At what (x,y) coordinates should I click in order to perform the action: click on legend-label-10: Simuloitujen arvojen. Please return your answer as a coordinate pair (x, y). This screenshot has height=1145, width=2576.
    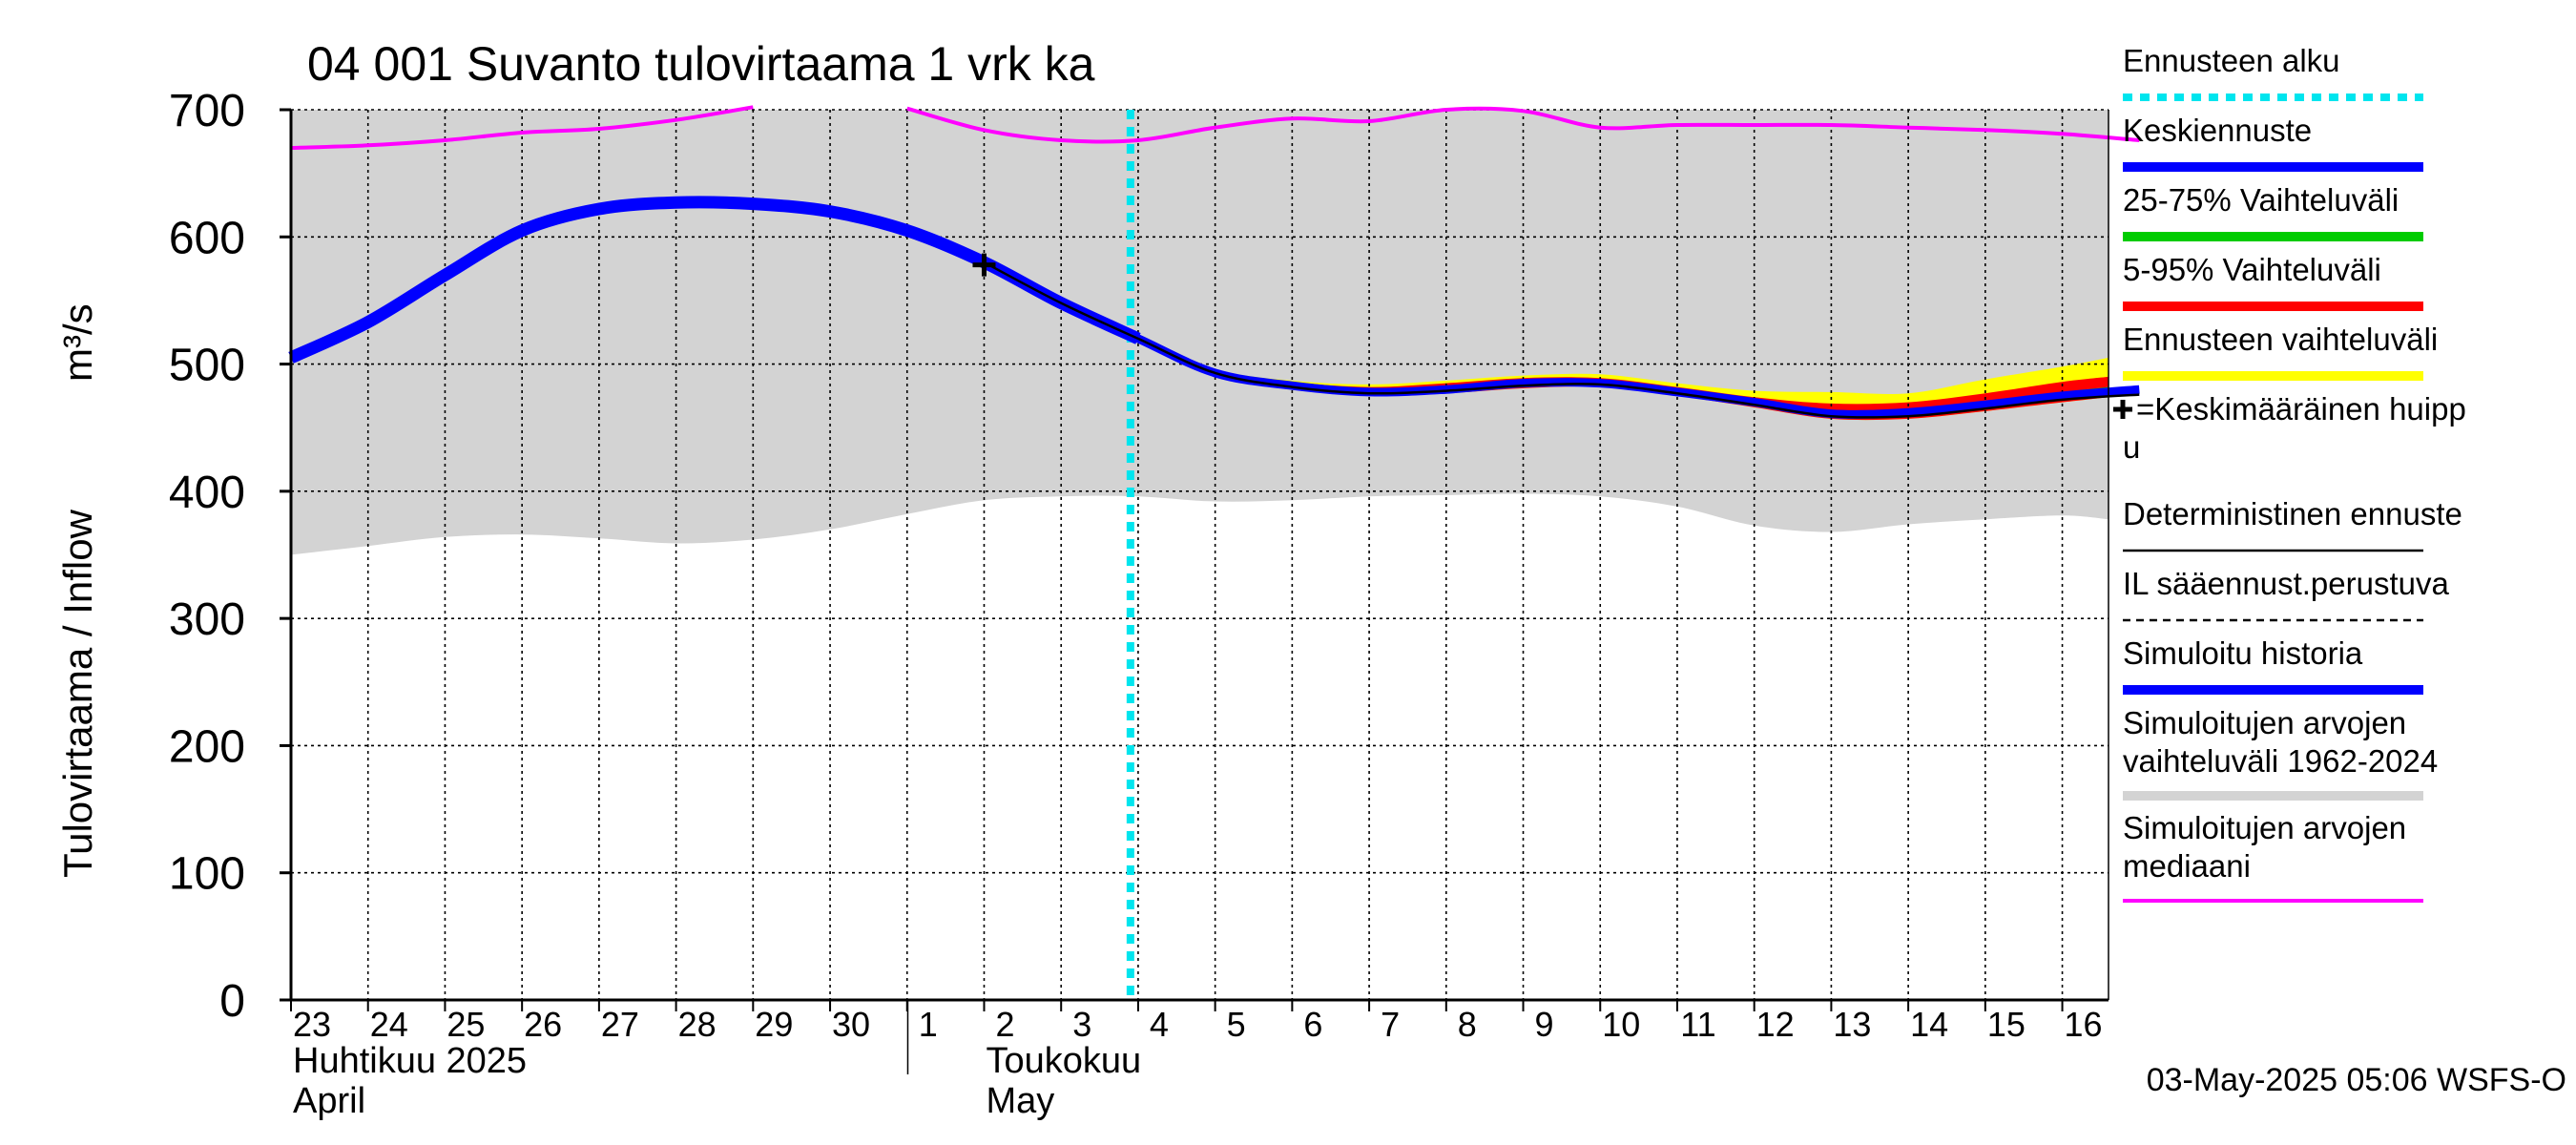
    Looking at the image, I should click on (2264, 827).